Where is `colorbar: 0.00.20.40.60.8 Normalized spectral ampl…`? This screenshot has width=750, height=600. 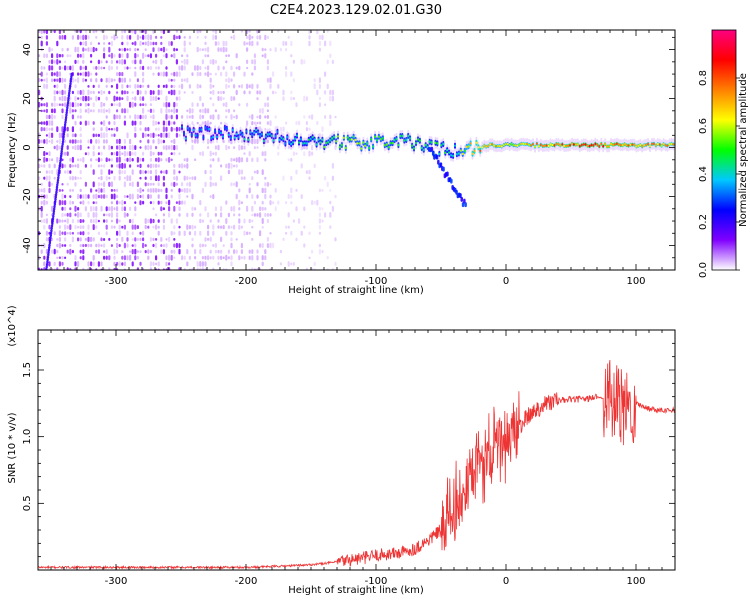
colorbar: 0.00.20.40.60.8 Normalized spectral ampl… is located at coordinates (723, 153).